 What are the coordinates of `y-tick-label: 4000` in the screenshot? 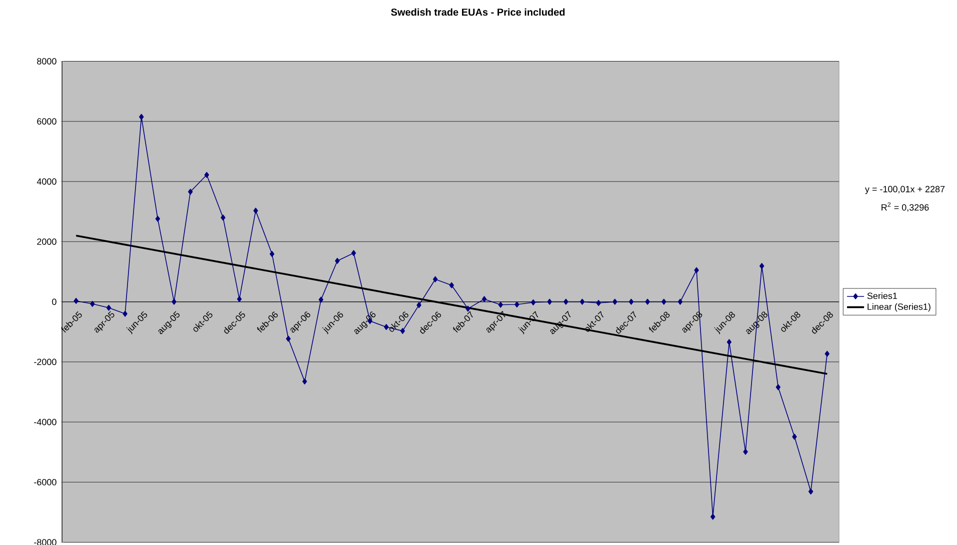 It's located at (46, 181).